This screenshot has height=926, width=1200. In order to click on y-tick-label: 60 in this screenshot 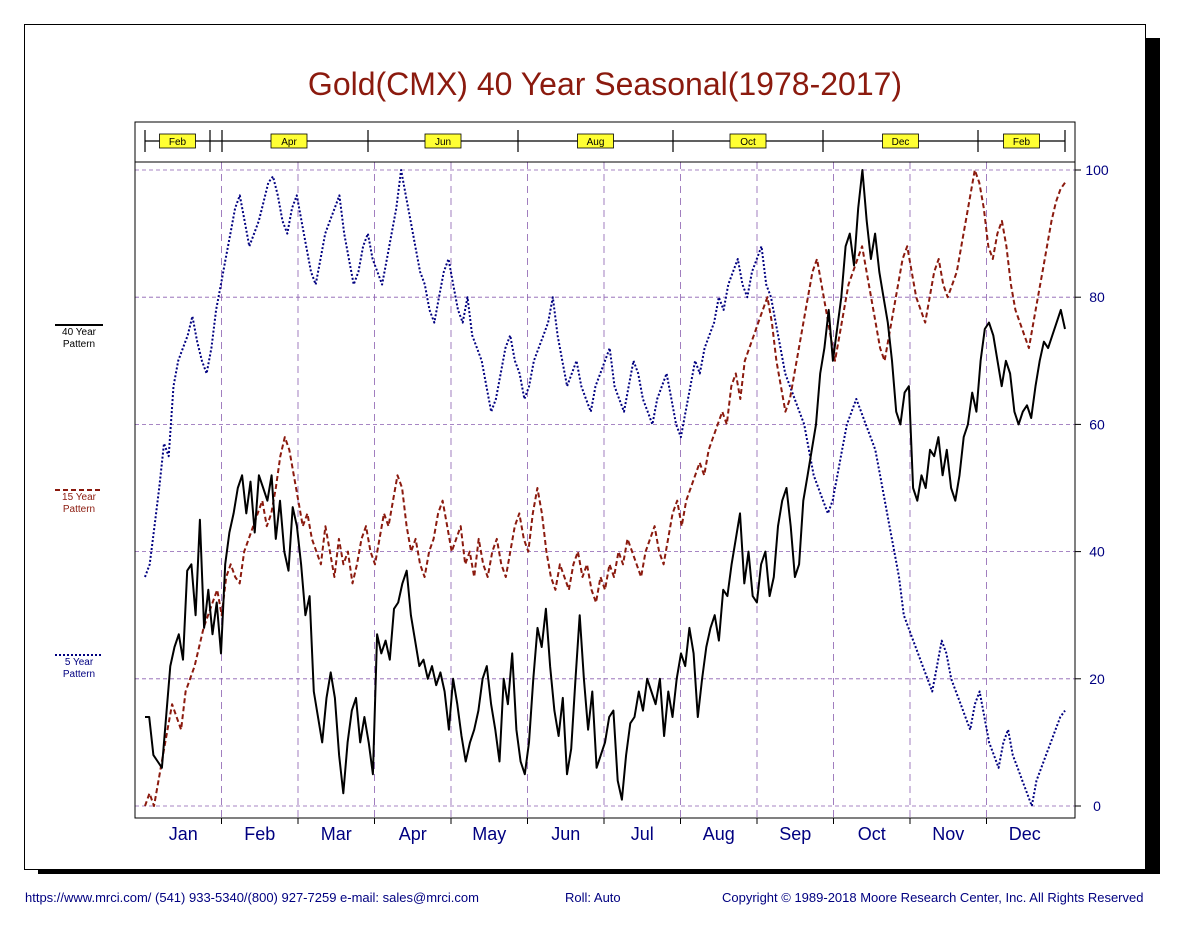, I will do `click(1097, 424)`.